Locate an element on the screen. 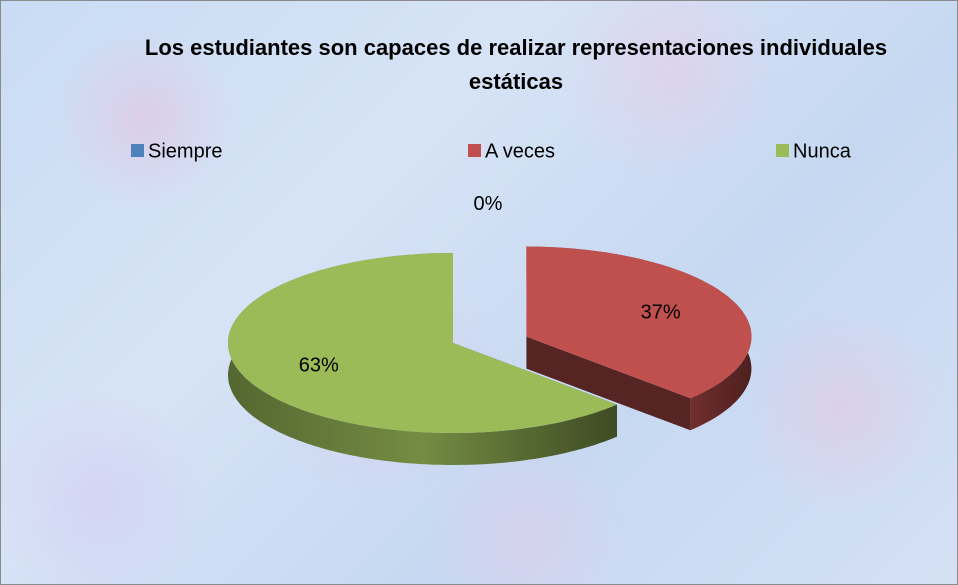 The height and width of the screenshot is (585, 958). data-label: 37% is located at coordinates (661, 313).